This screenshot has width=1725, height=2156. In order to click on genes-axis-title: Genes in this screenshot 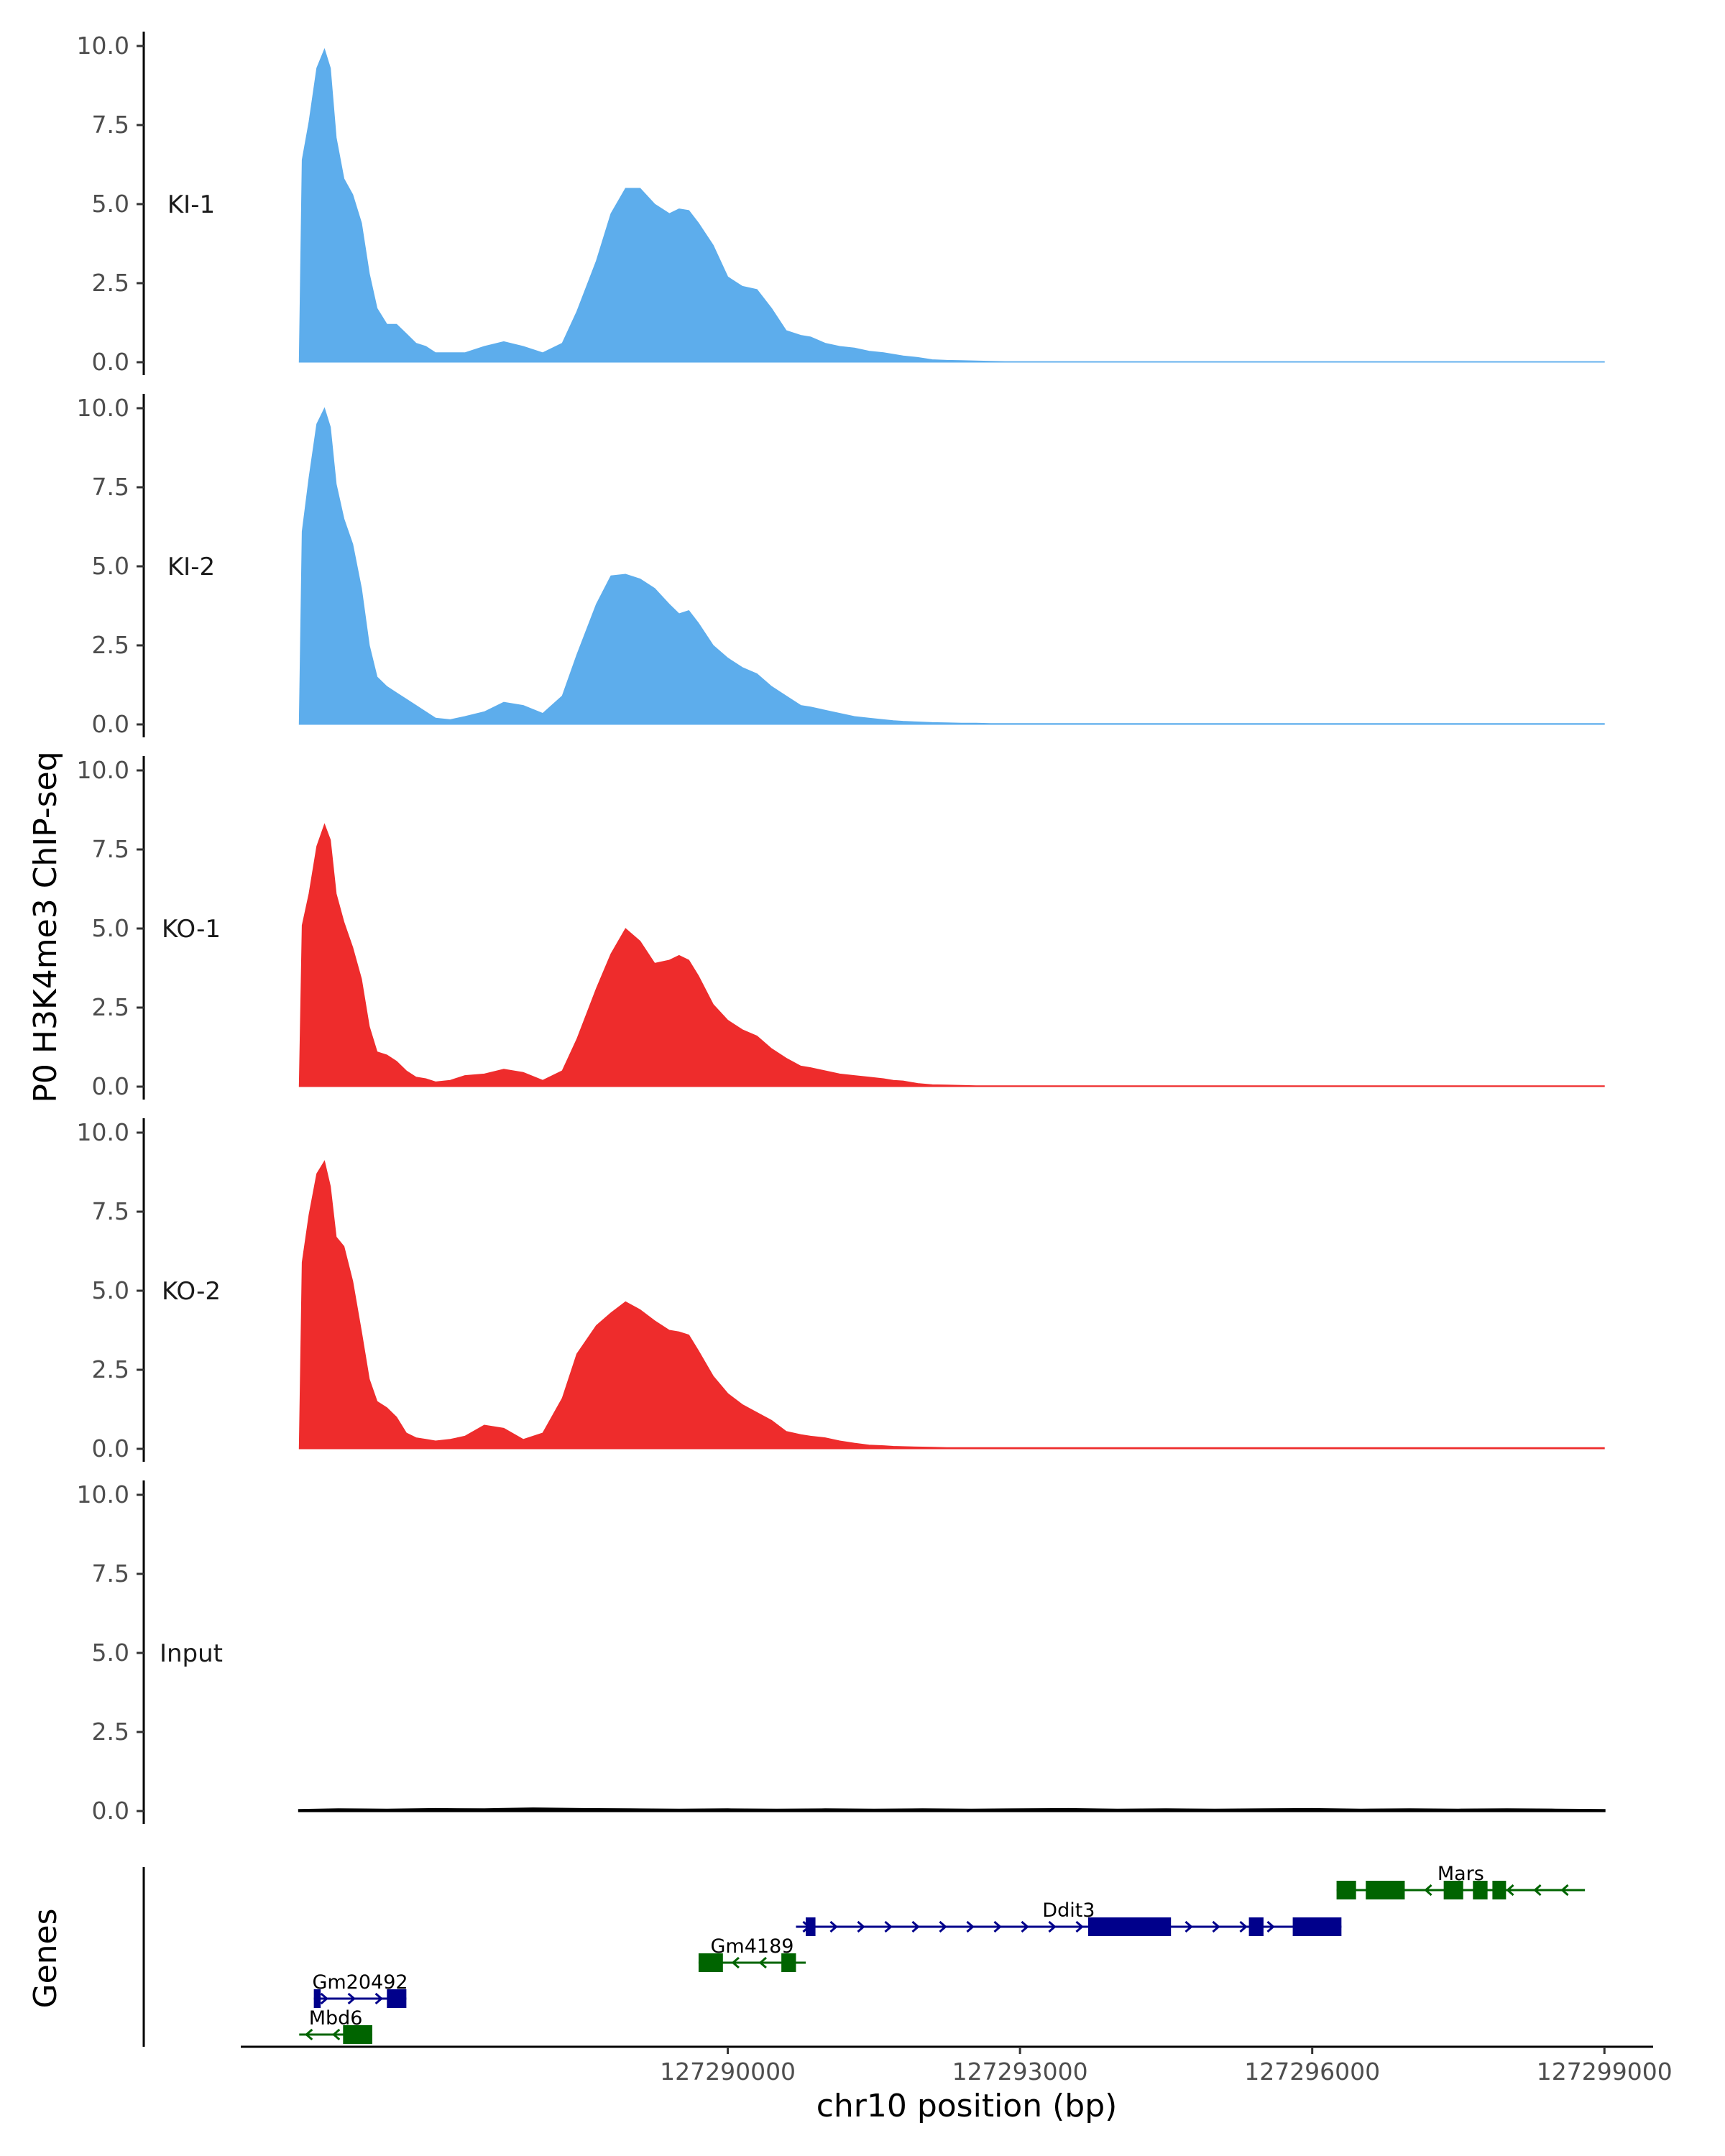, I will do `click(45, 1958)`.